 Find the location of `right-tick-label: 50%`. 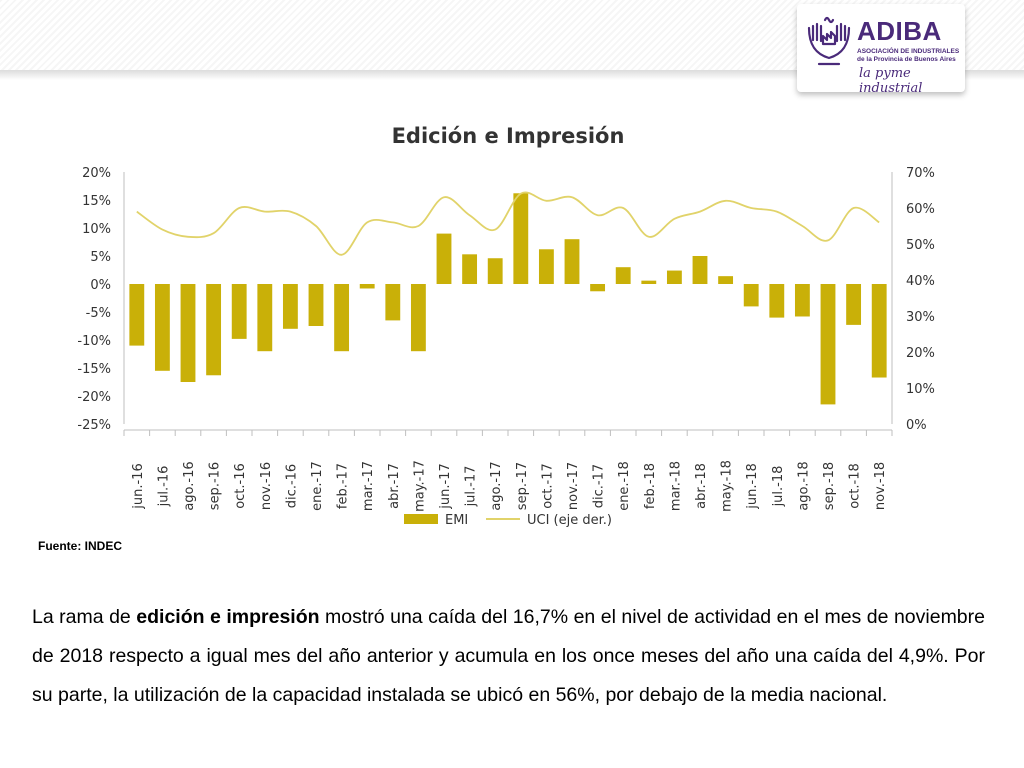

right-tick-label: 50% is located at coordinates (920, 245).